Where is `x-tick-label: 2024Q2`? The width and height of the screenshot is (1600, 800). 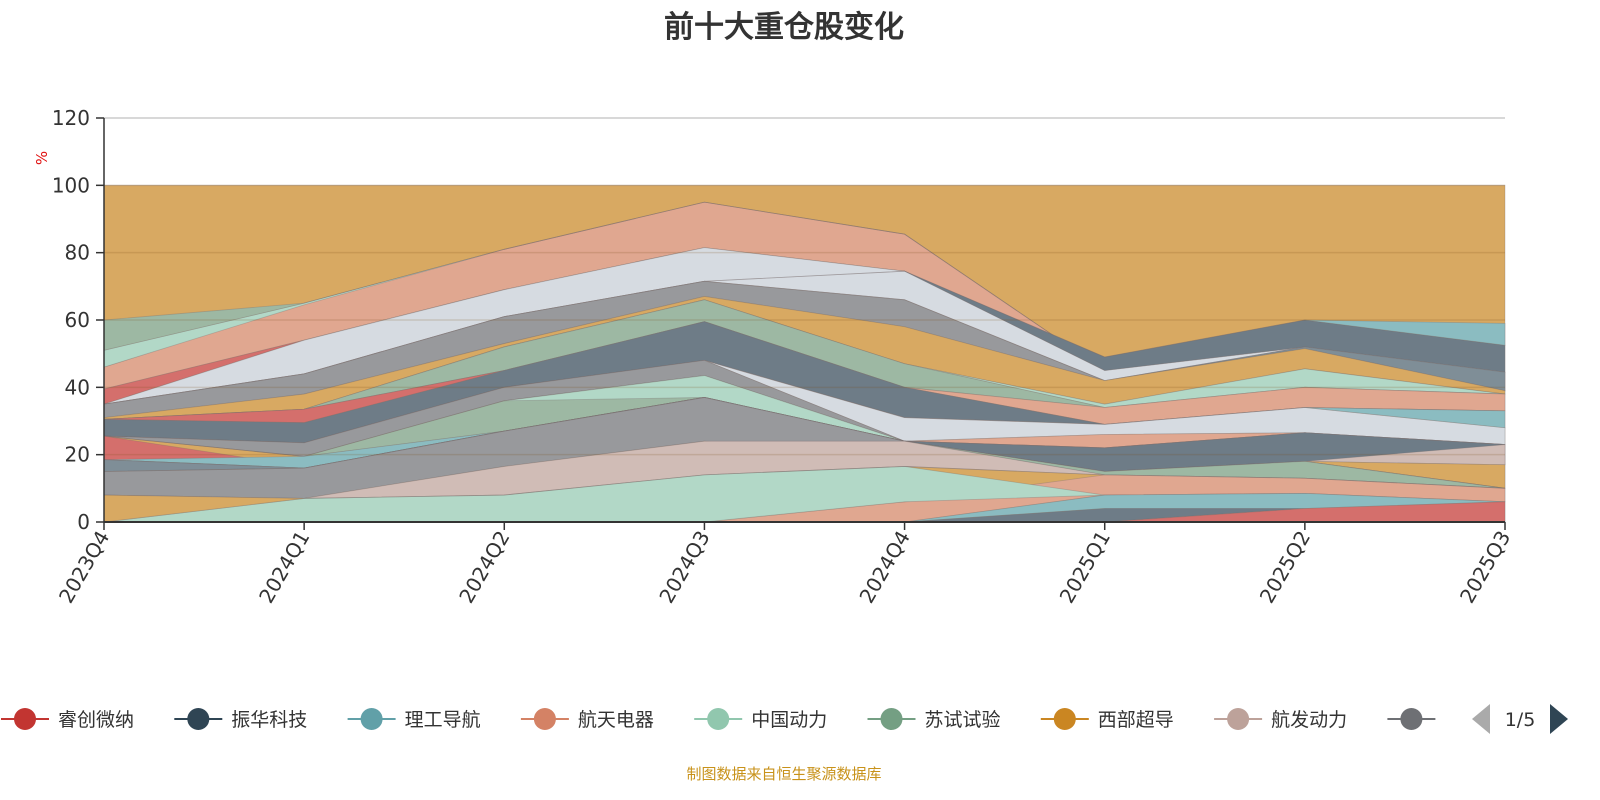 x-tick-label: 2024Q2 is located at coordinates (484, 567).